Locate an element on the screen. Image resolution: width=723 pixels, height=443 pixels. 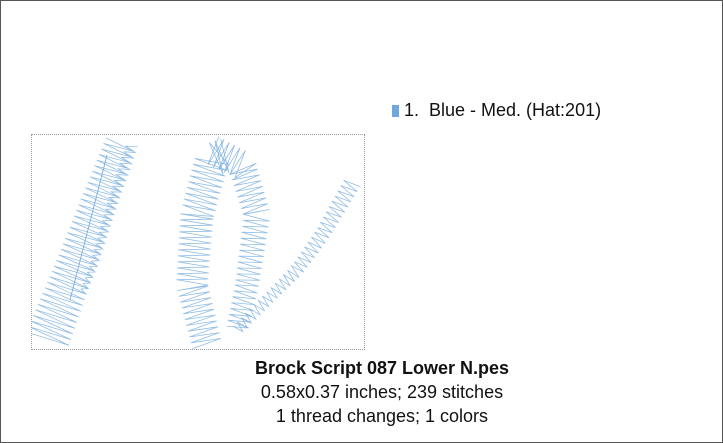
design-title: Brock Script 087 Lower N.pes is located at coordinates (382, 368).